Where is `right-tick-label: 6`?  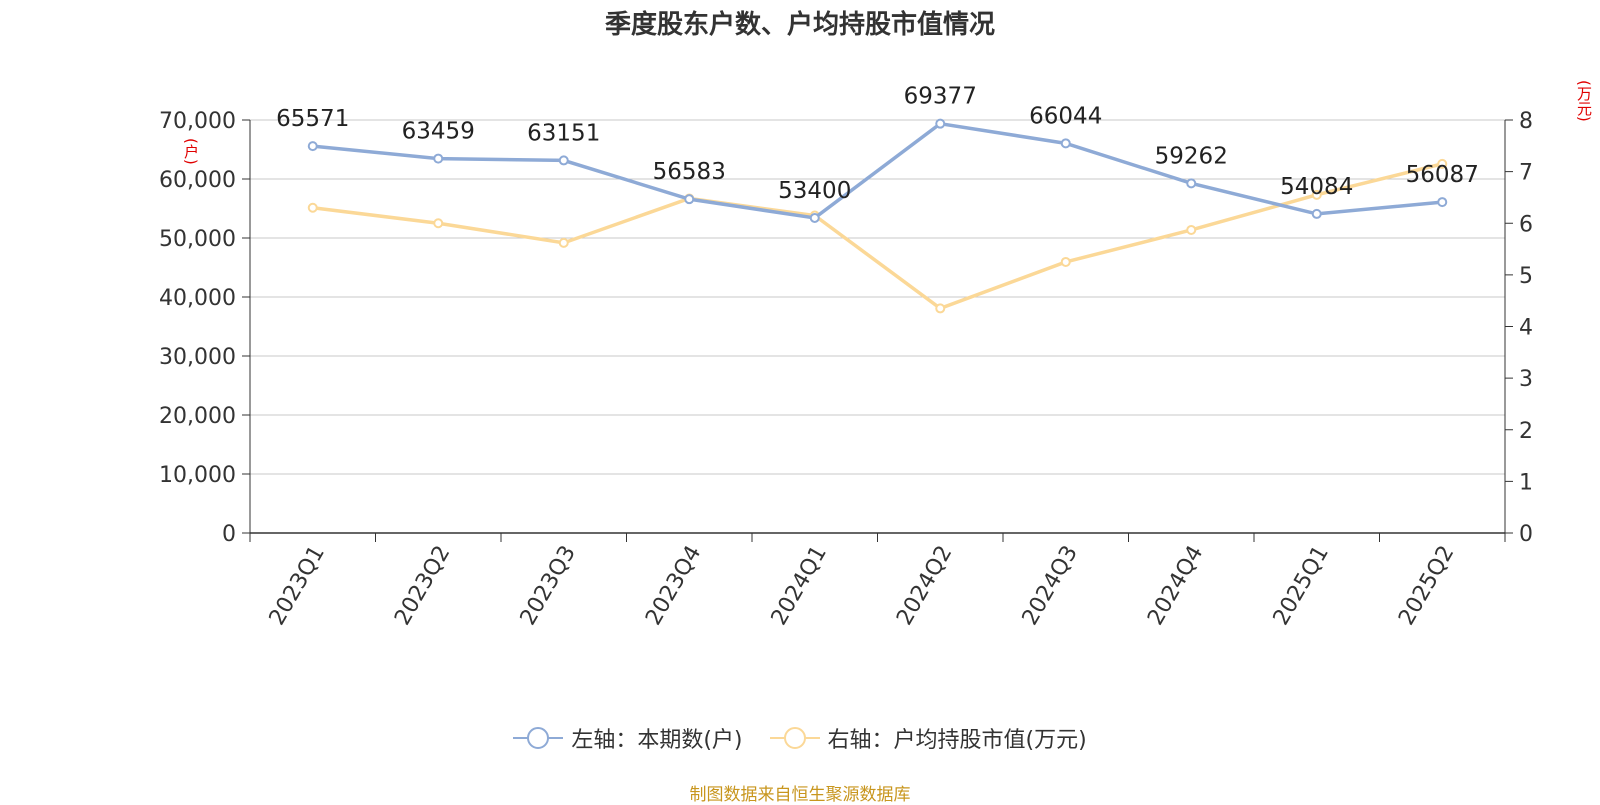 right-tick-label: 6 is located at coordinates (1526, 224).